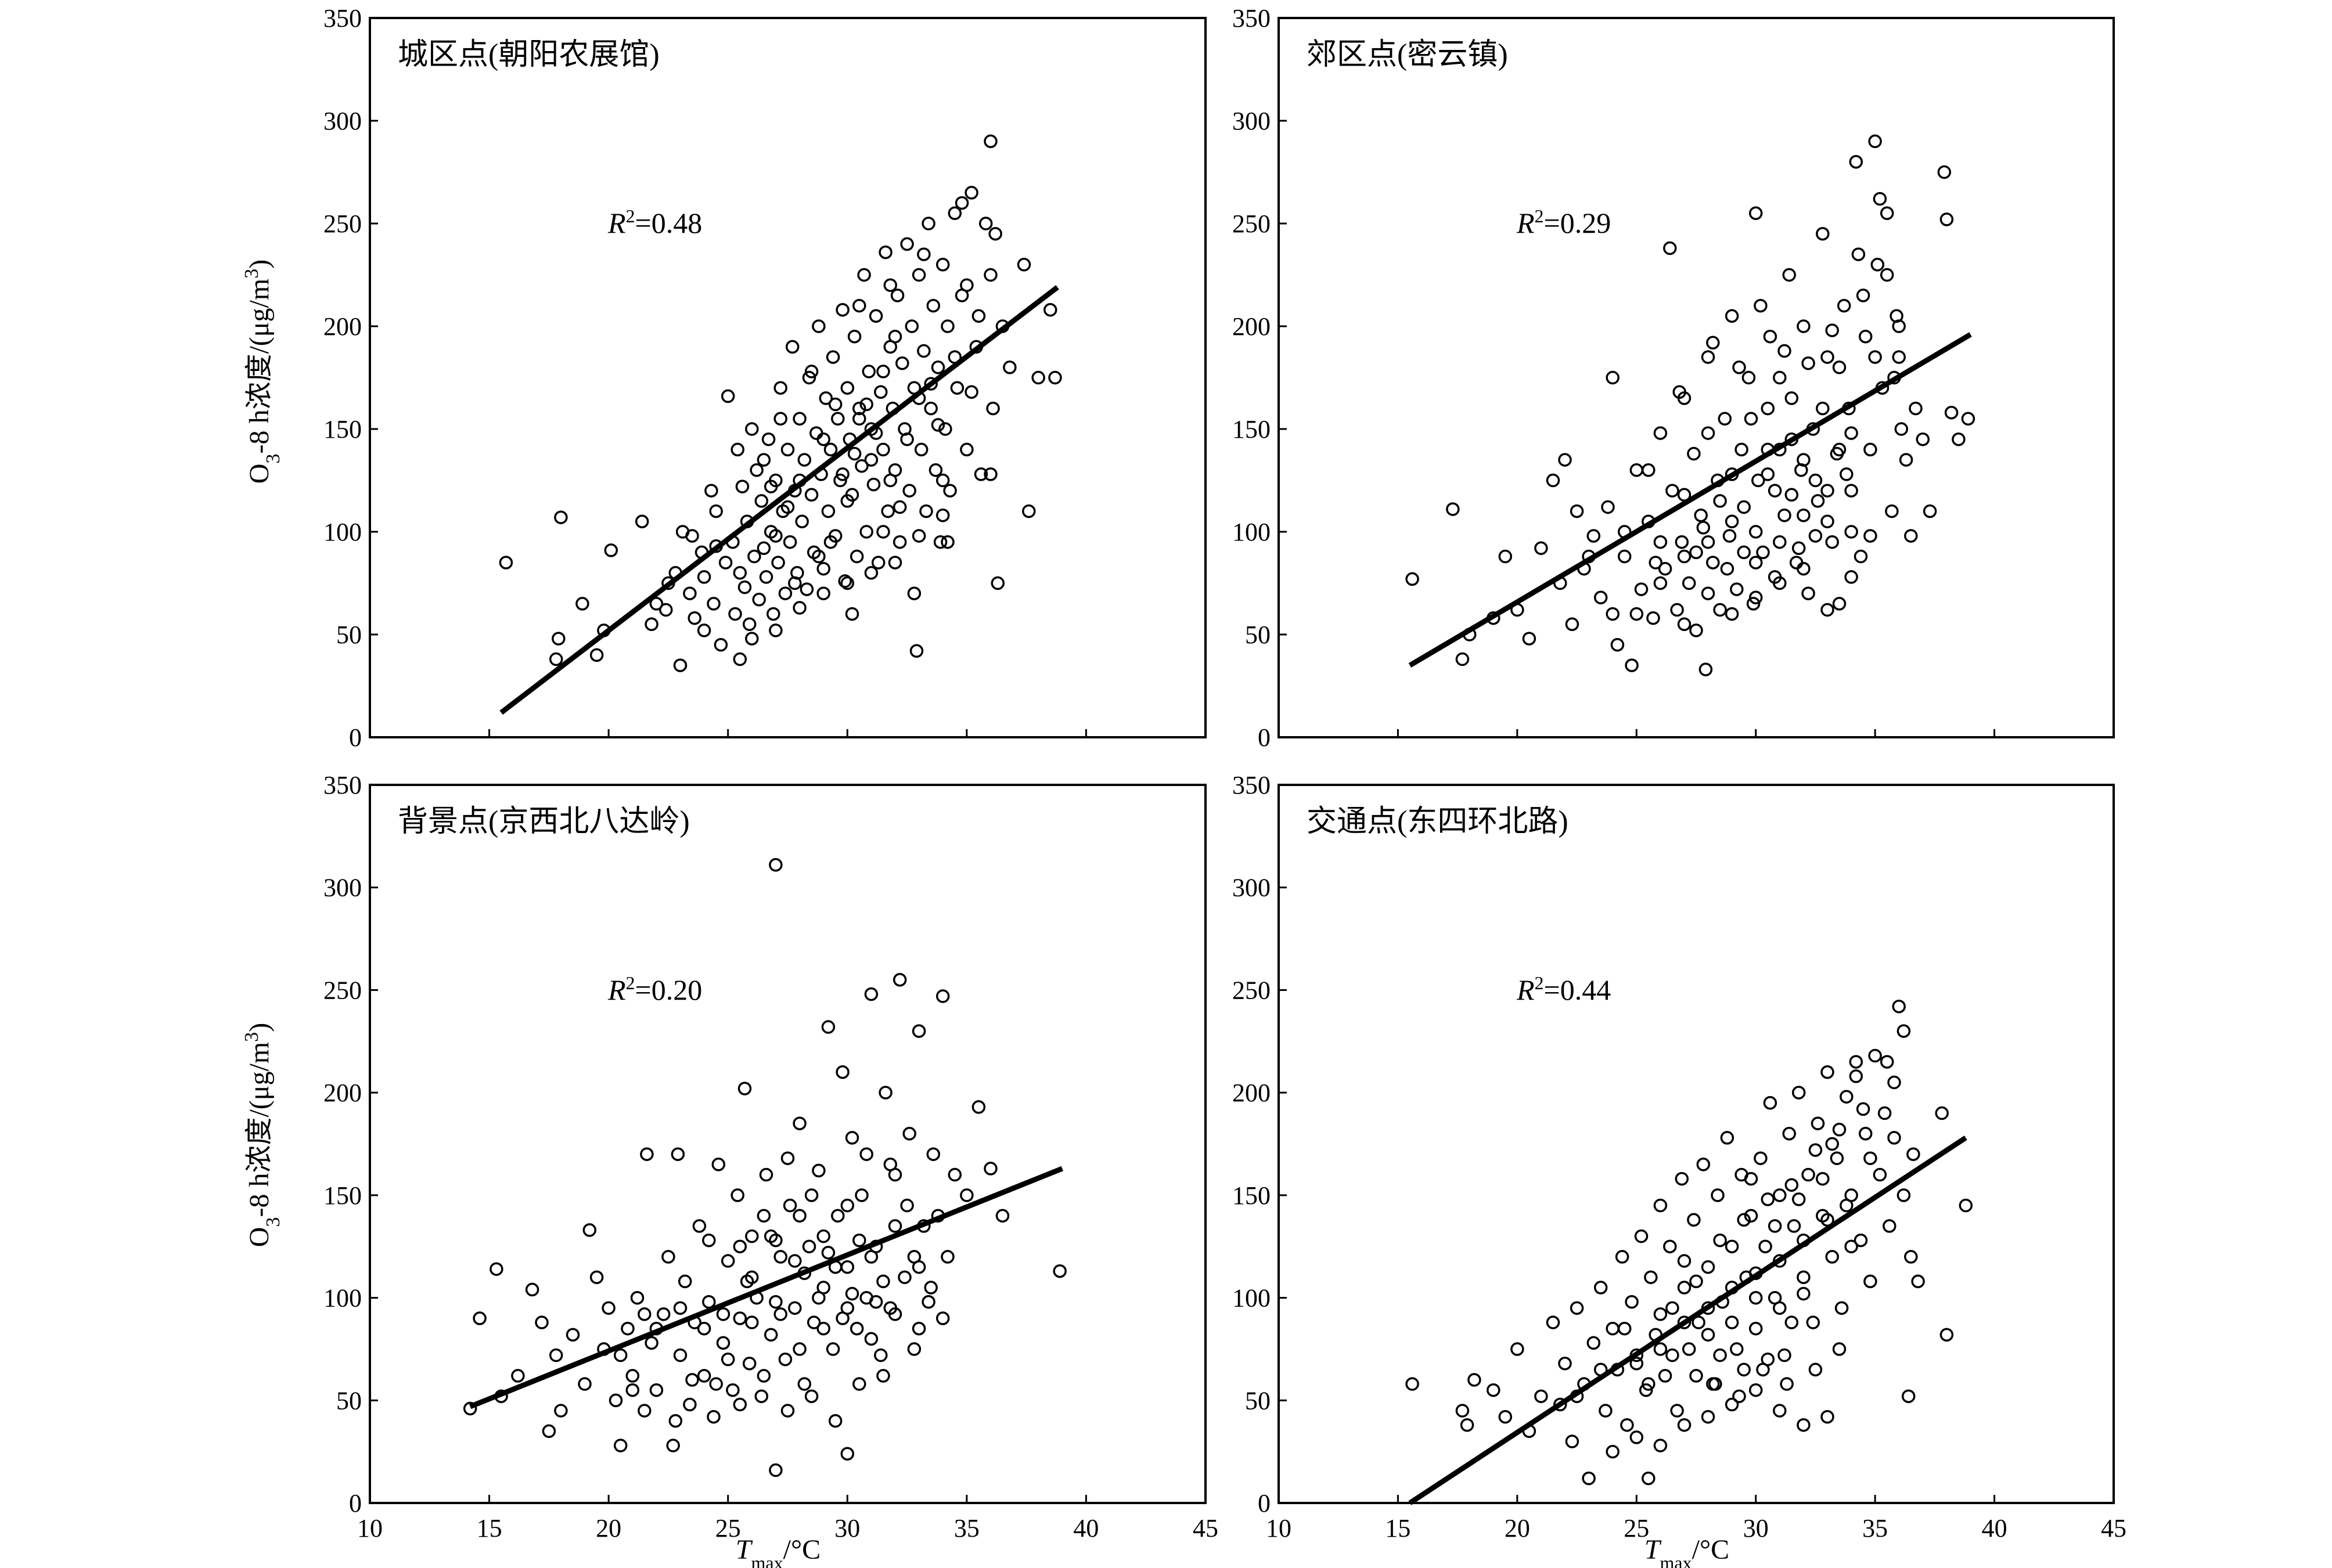 This screenshot has height=1568, width=2332. Describe the element at coordinates (654, 989) in the screenshot. I see `r-squared-label: R2=0.20` at that location.